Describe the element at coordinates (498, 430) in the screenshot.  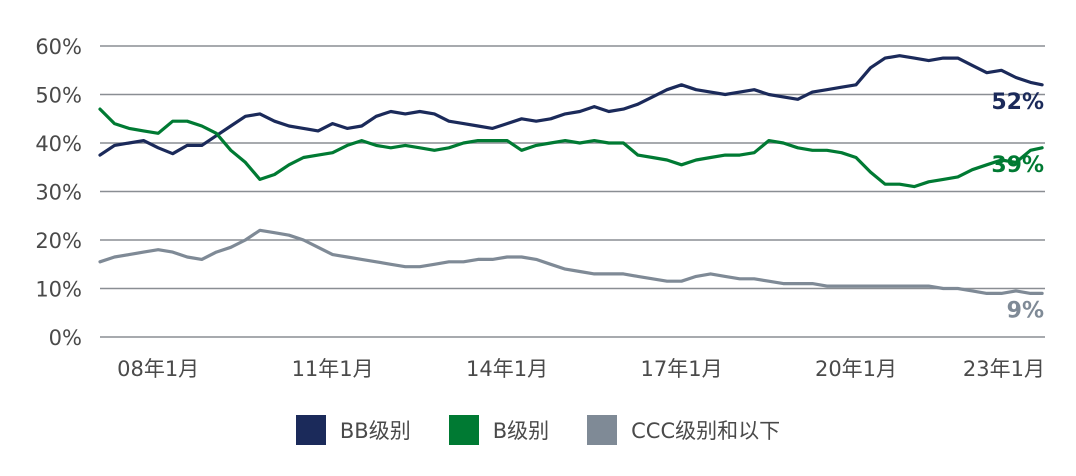
I see `legend-item-b: B级别` at that location.